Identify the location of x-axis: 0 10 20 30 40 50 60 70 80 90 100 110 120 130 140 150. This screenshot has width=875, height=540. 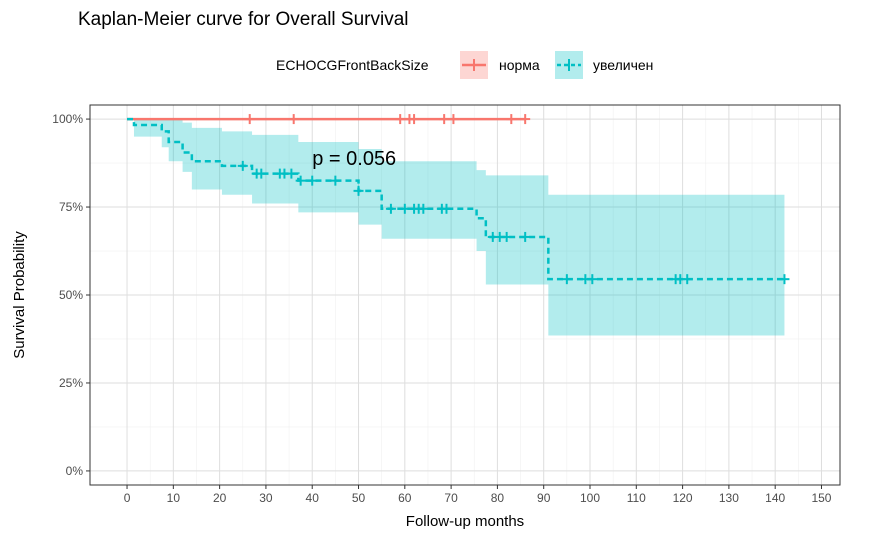
(478, 495).